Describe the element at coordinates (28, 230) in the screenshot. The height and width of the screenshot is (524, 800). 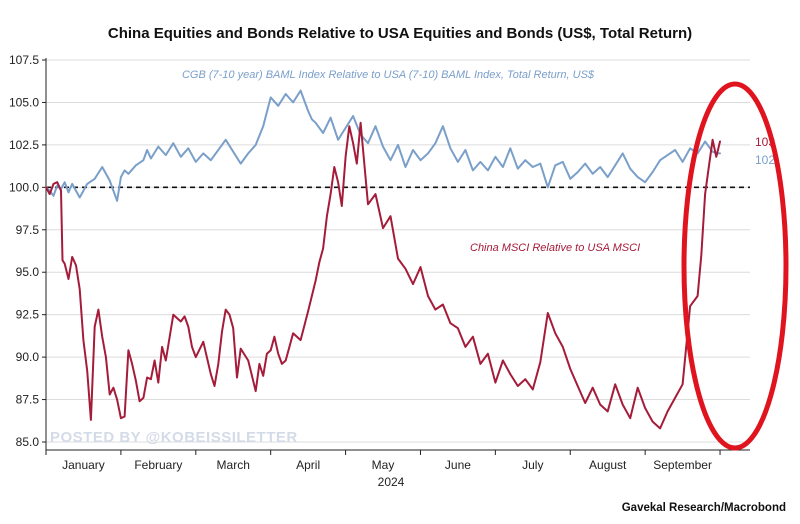
I see `y-tick-label: 97.5` at that location.